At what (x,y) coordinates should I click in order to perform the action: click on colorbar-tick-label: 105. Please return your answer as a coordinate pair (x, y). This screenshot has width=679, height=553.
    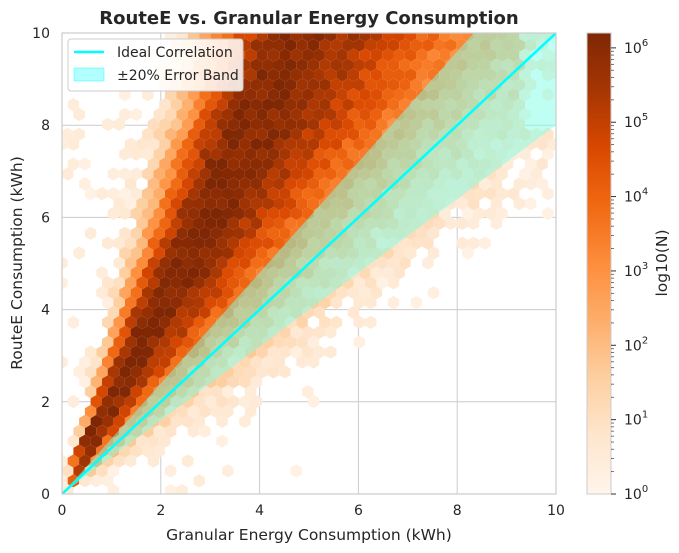
    Looking at the image, I should click on (636, 121).